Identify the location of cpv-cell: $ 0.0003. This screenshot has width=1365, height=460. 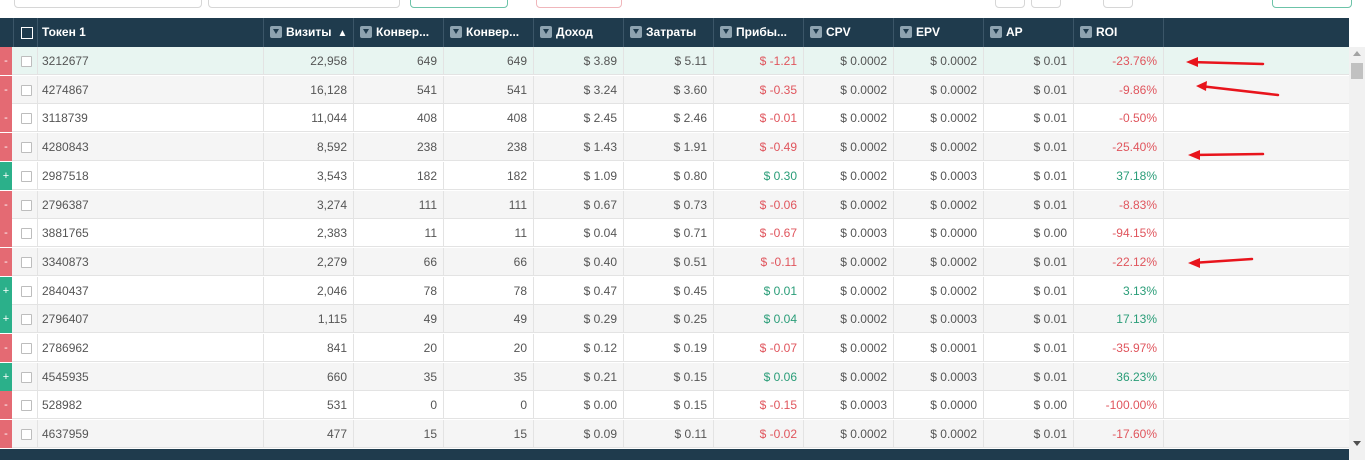
(849, 233).